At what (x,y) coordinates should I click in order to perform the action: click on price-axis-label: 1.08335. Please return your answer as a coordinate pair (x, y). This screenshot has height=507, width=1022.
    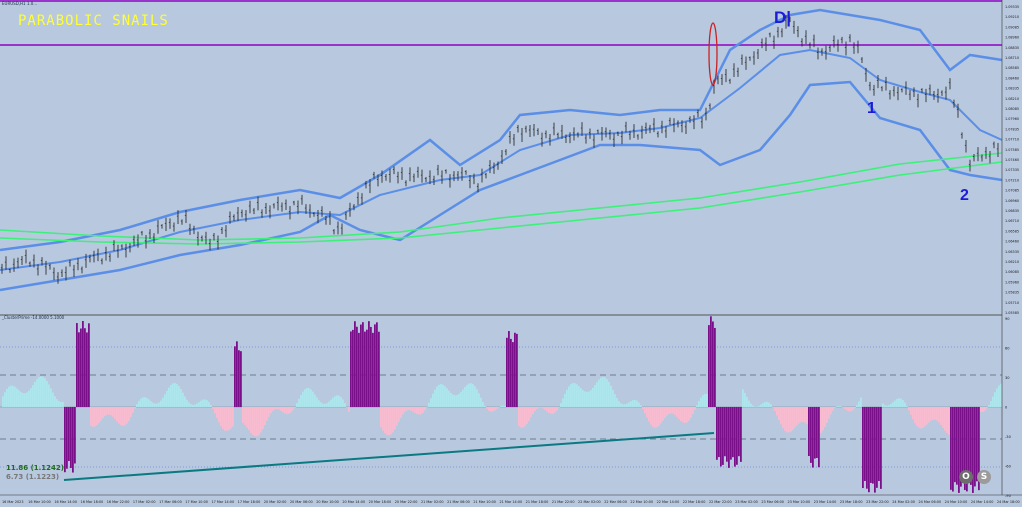
    Looking at the image, I should click on (1012, 89).